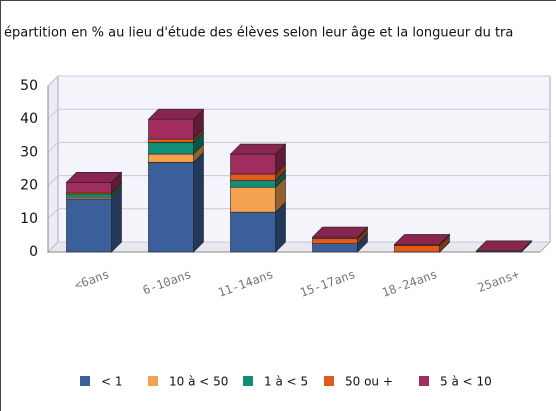  Describe the element at coordinates (499, 281) in the screenshot. I see `x-tick-label: 25ans+` at that location.